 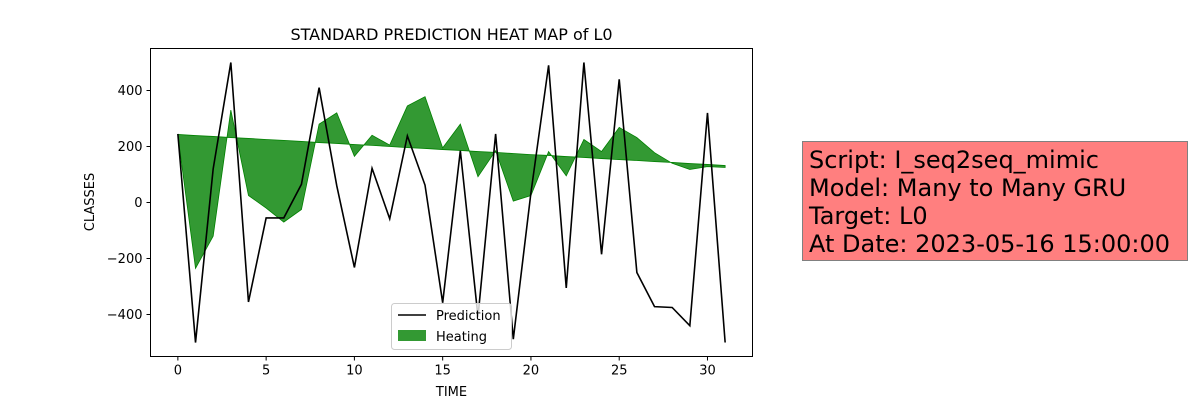 What do you see at coordinates (90, 202) in the screenshot?
I see `y-axis-label: CLASSES` at bounding box center [90, 202].